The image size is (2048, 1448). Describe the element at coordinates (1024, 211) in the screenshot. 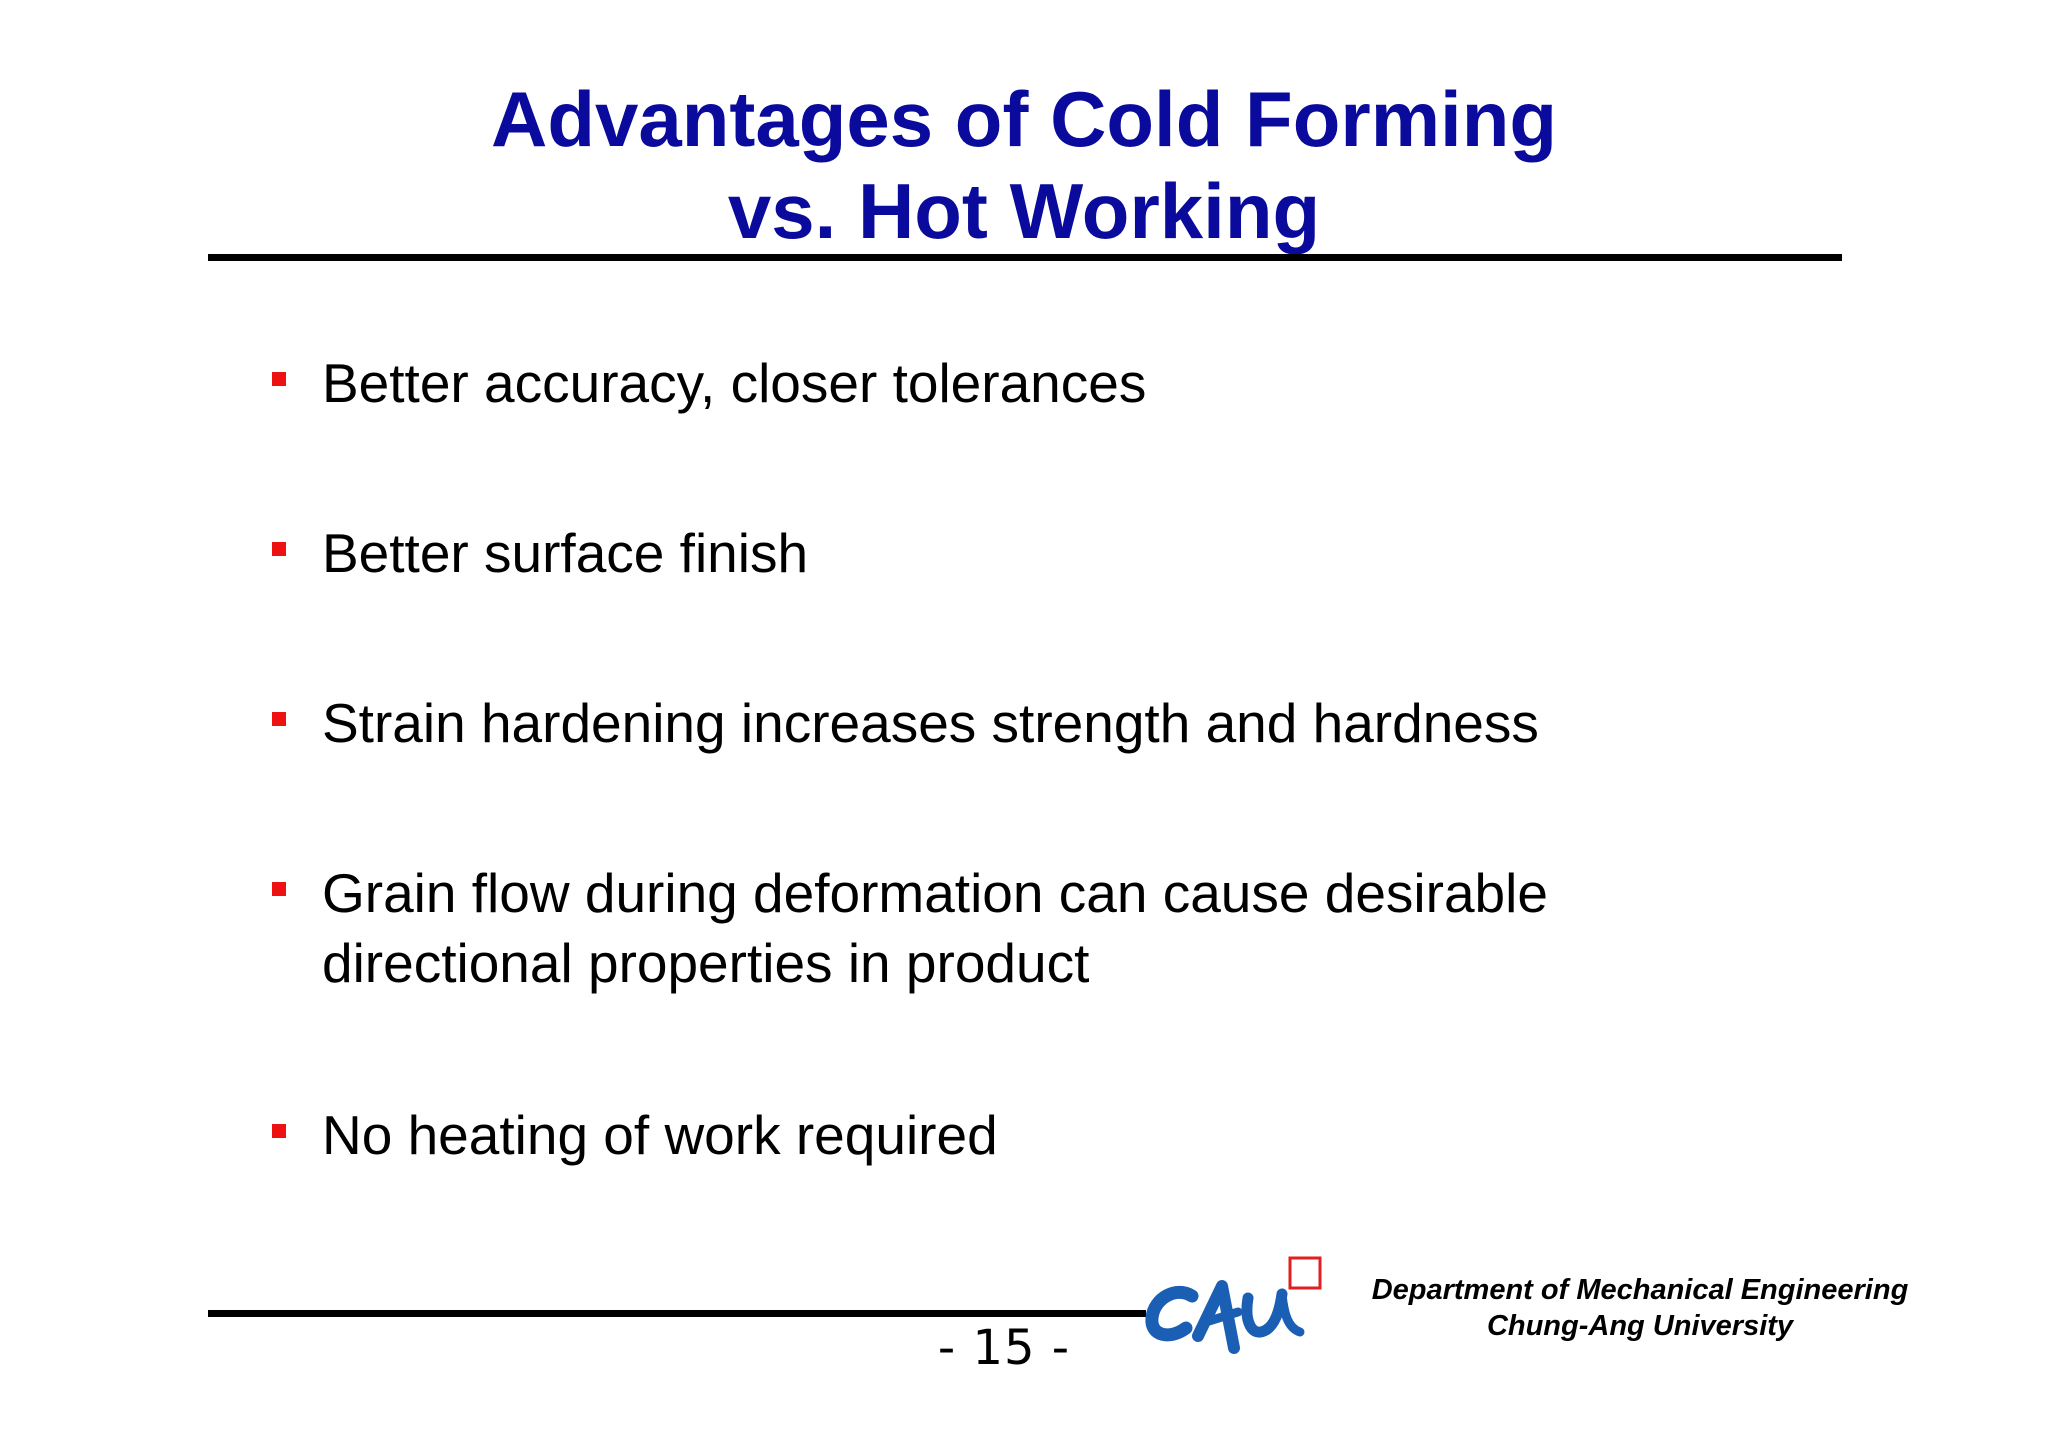

I see `slide-title-line-2: vs. Hot Working` at that location.